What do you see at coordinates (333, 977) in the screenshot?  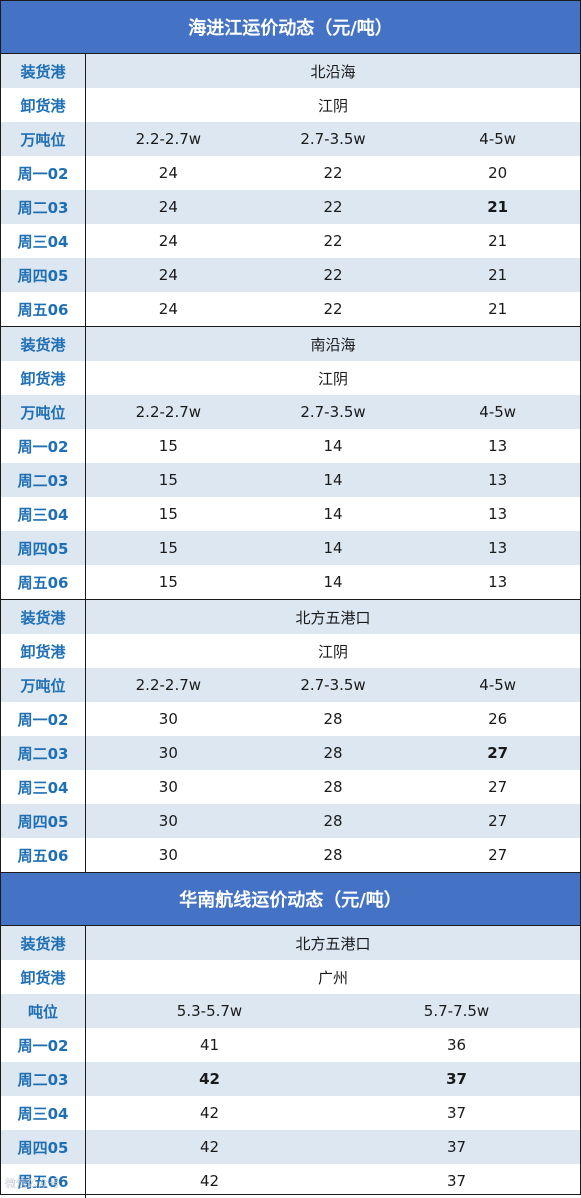 I see `row-cells: 广州` at bounding box center [333, 977].